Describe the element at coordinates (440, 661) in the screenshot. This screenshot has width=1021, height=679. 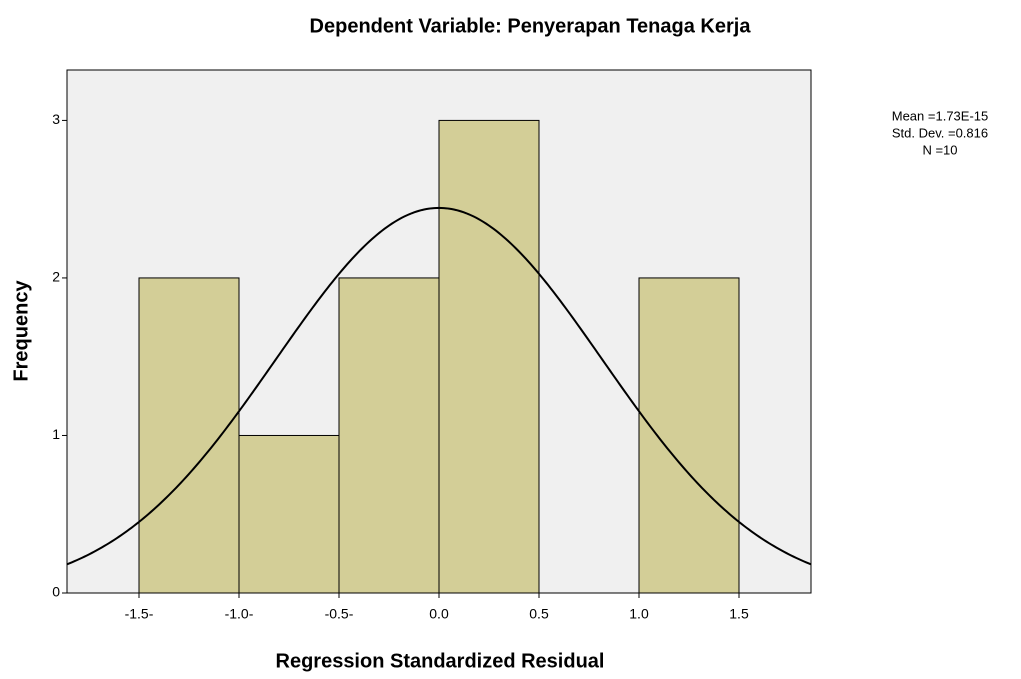
I see `x-axis-label: Regression Standardized Residual` at that location.